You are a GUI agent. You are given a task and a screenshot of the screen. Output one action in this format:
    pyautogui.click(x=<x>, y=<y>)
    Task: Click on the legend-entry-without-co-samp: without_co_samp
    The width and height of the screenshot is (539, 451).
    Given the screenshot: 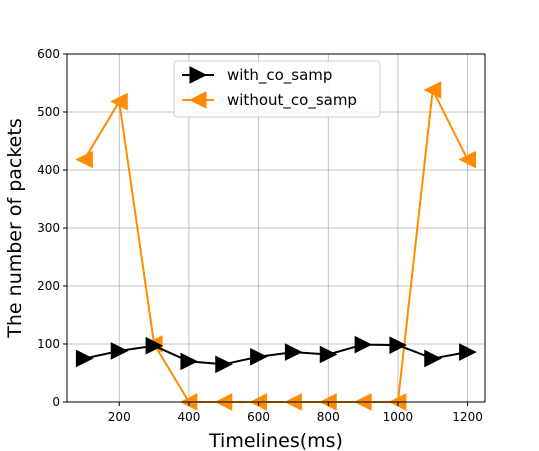 What is the action you would take?
    pyautogui.click(x=269, y=100)
    